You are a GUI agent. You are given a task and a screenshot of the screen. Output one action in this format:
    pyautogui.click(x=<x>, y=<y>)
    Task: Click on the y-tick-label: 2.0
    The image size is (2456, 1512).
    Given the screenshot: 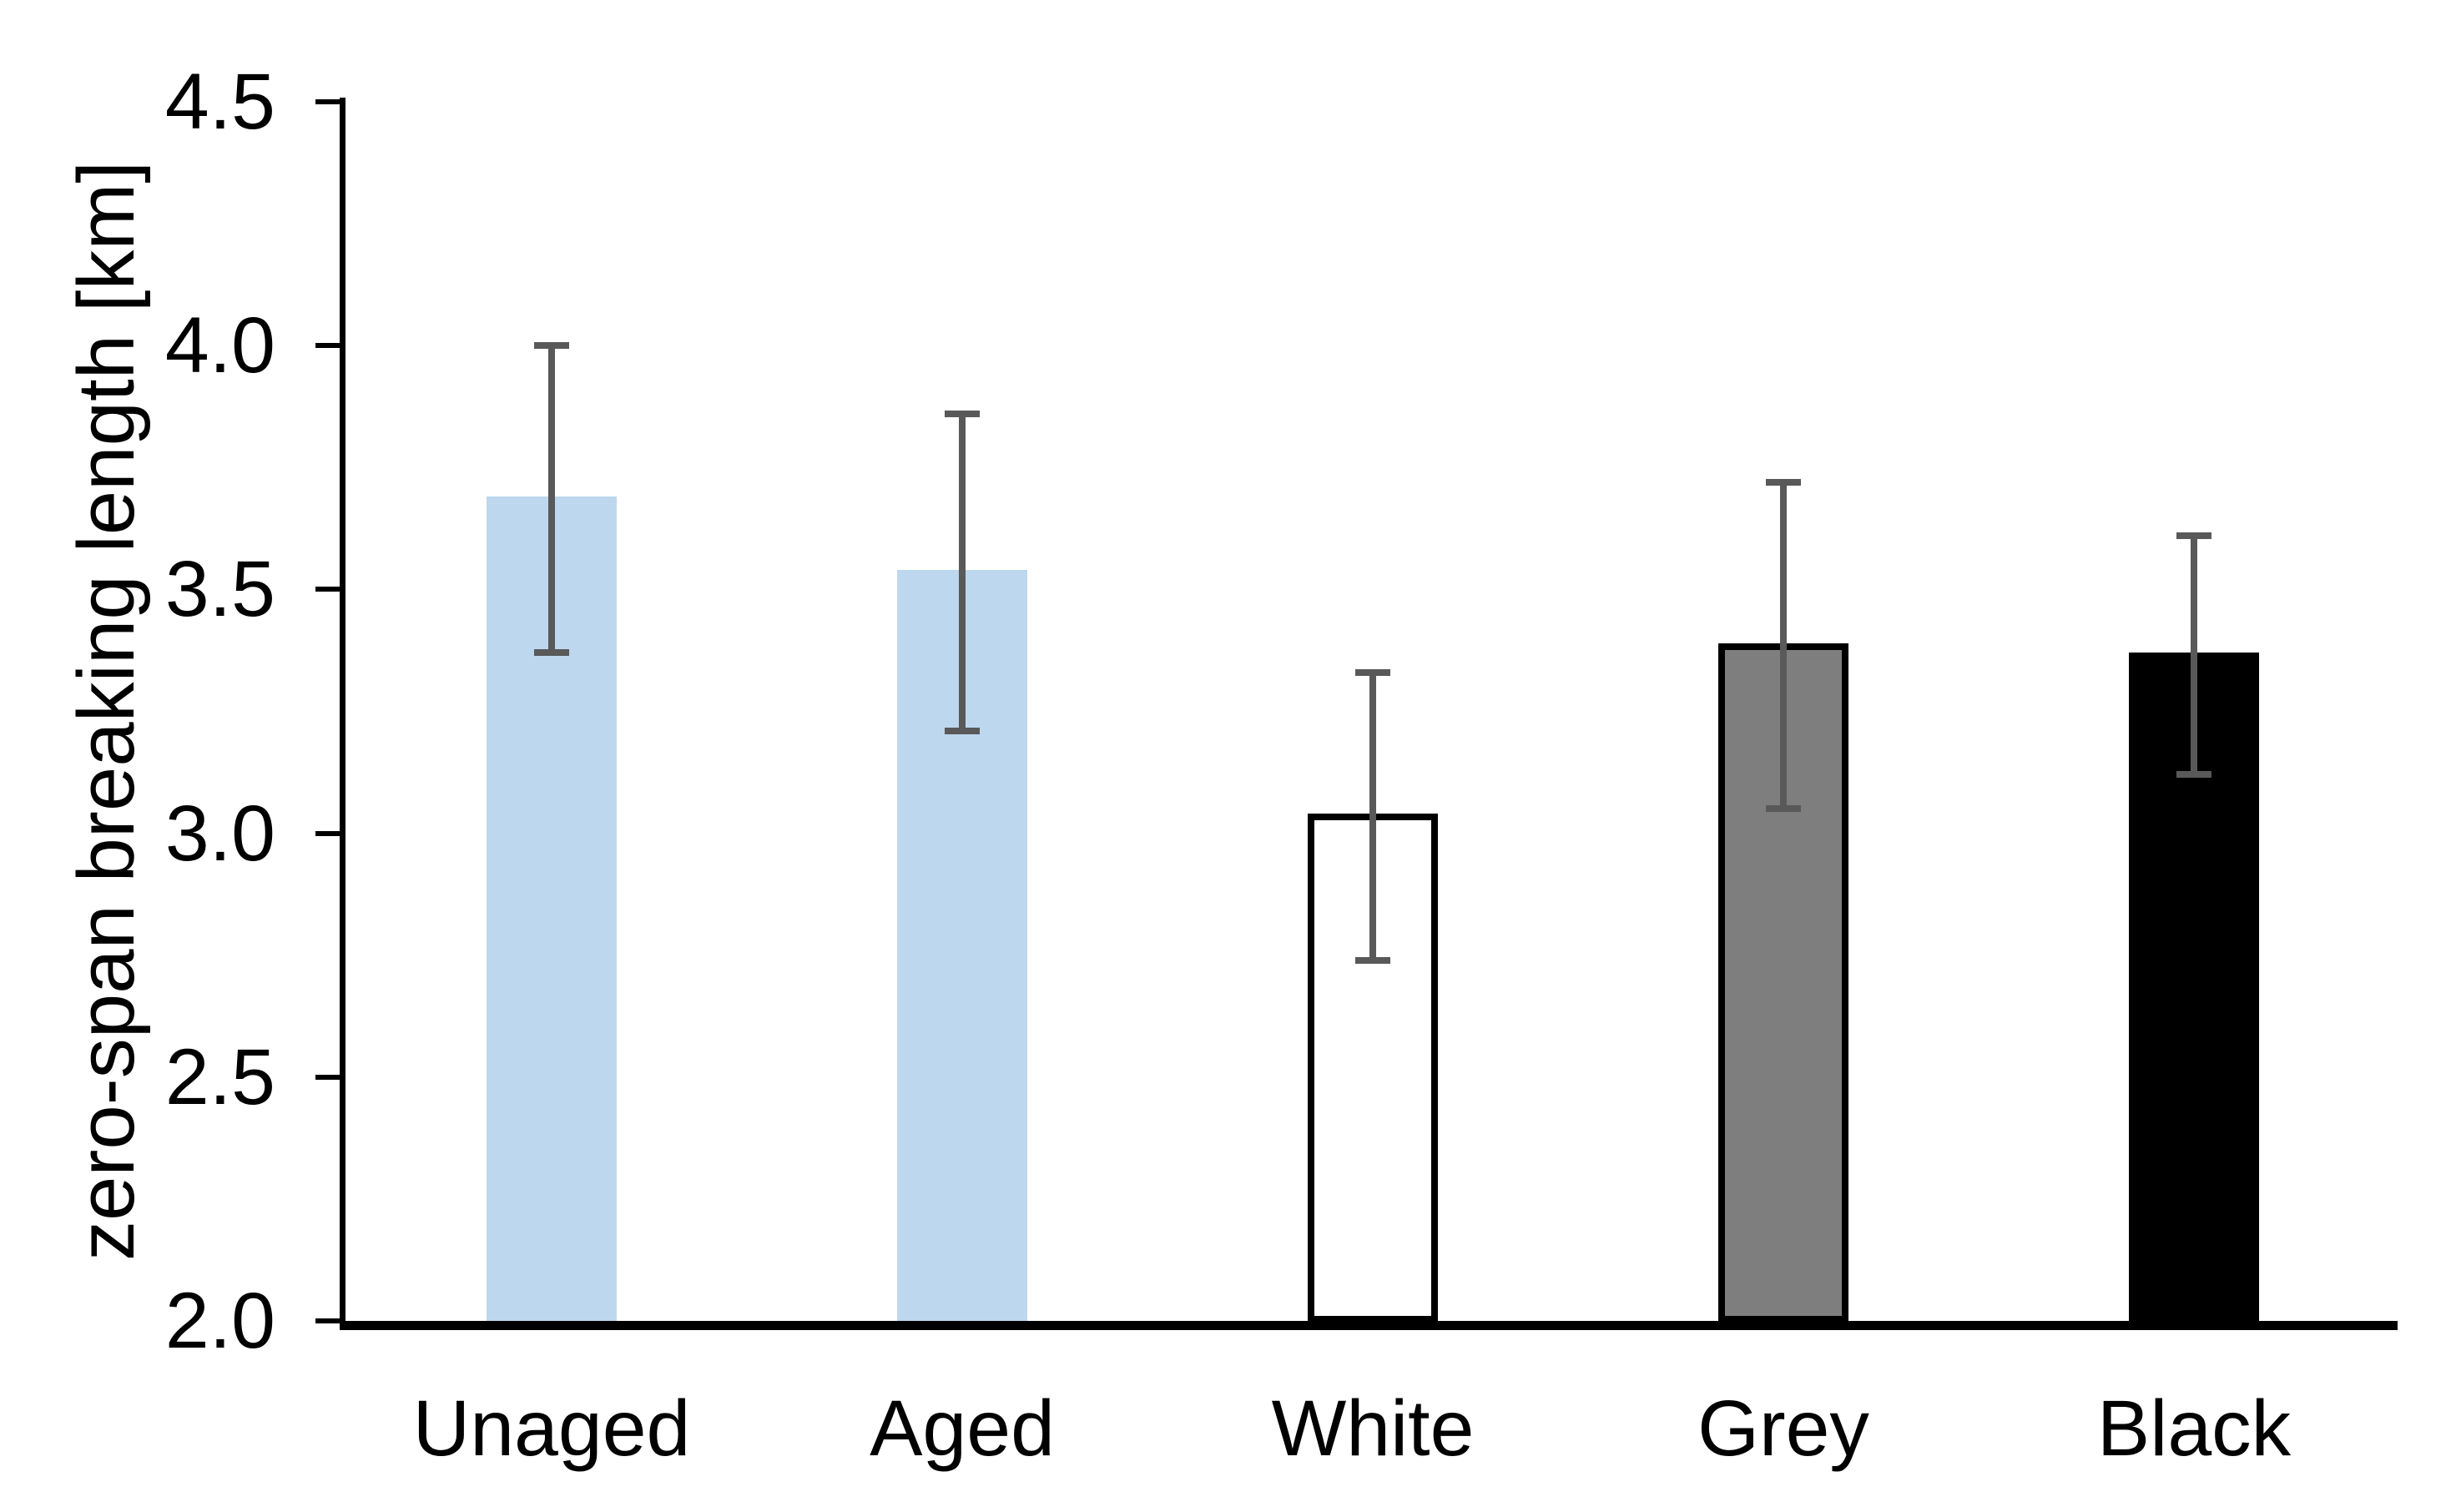 What is the action you would take?
    pyautogui.click(x=220, y=1321)
    